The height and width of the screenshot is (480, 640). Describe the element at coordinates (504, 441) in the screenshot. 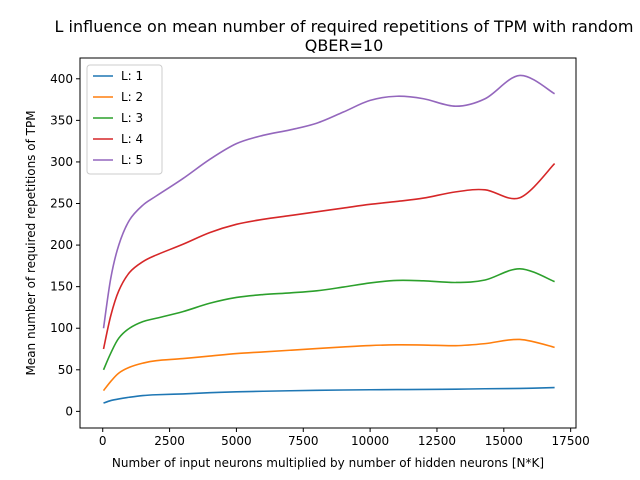

I see `x-tick-label: 15000` at that location.